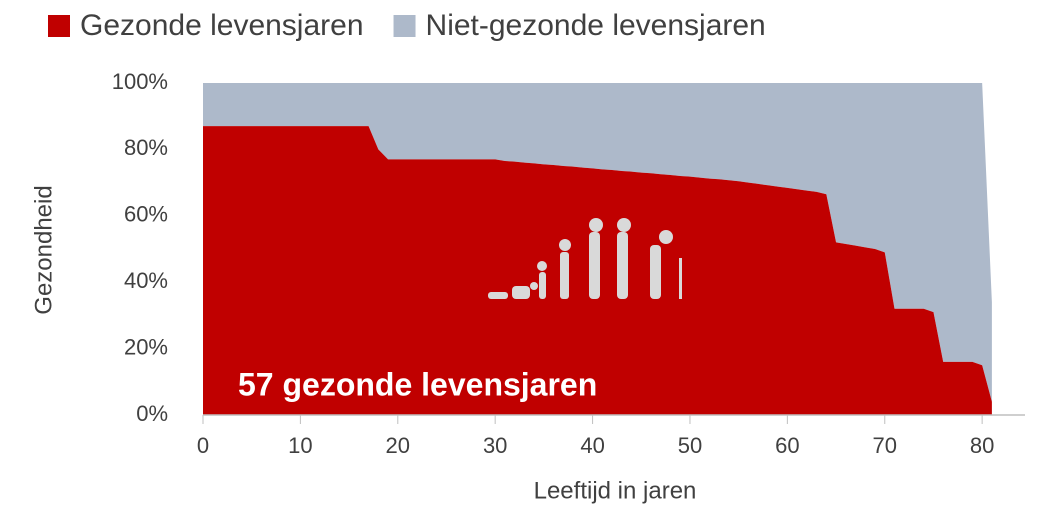 The image size is (1040, 510). Describe the element at coordinates (203, 445) in the screenshot. I see `x-tick-label: 0` at that location.